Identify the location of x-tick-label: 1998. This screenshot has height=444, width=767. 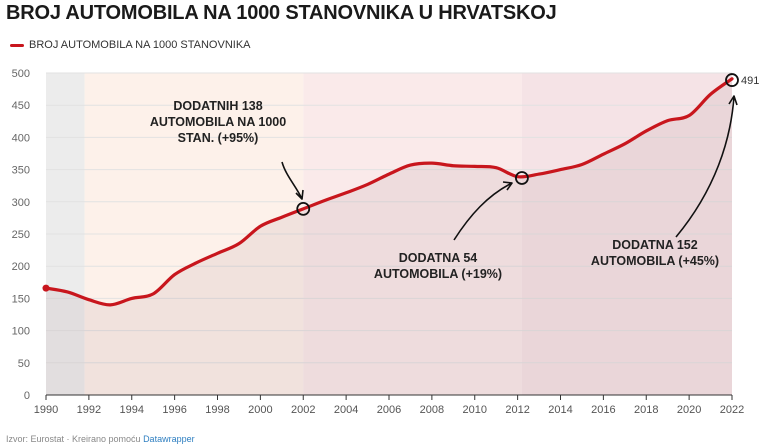
(217, 410).